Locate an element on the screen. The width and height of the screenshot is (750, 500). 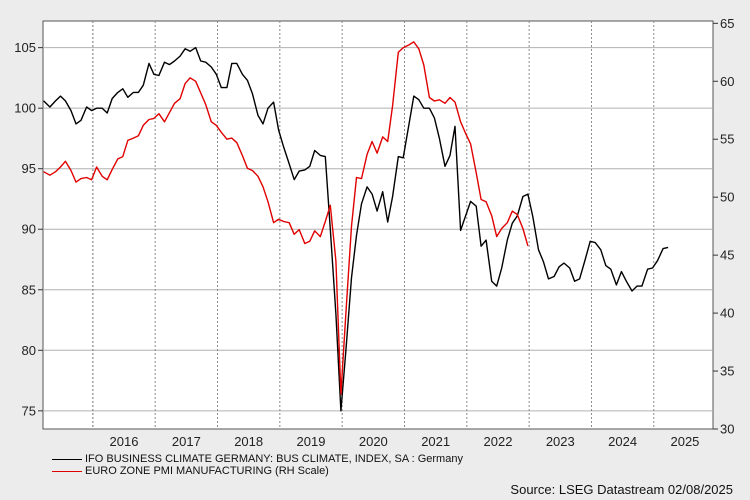
right-tick-label: 60 is located at coordinates (727, 81).